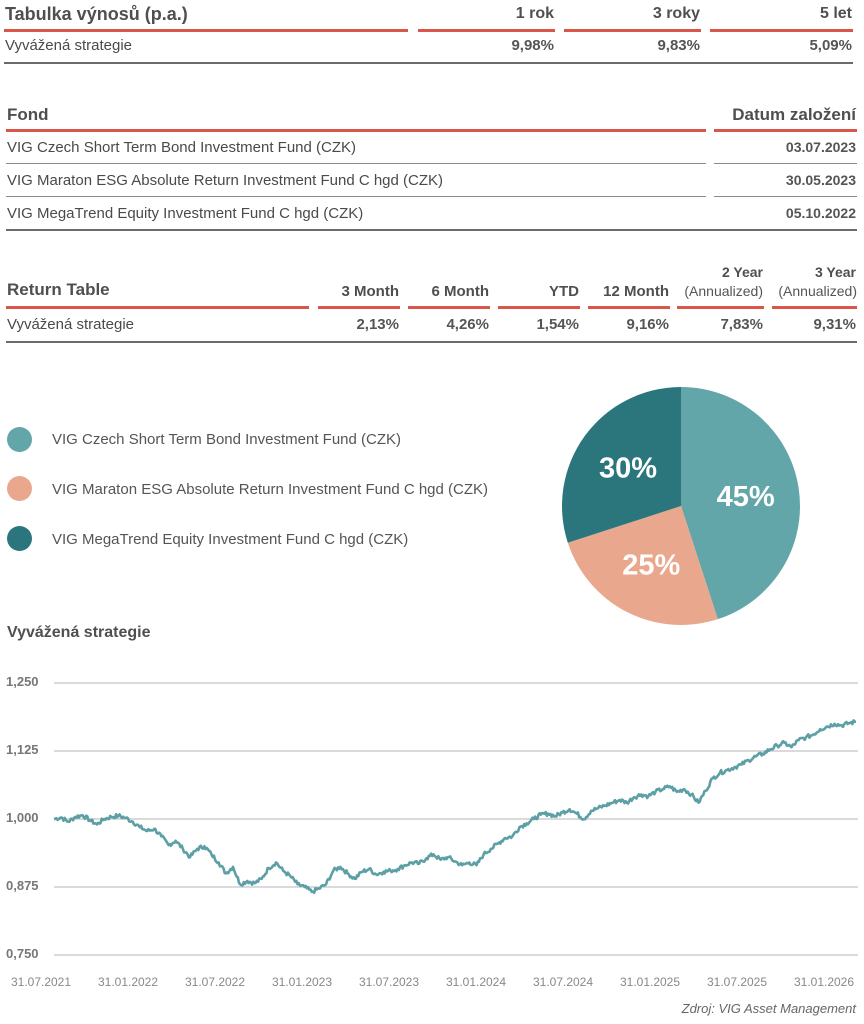 The image size is (864, 1024). Describe the element at coordinates (830, 45) in the screenshot. I see `value-5-let: 5,09%` at that location.